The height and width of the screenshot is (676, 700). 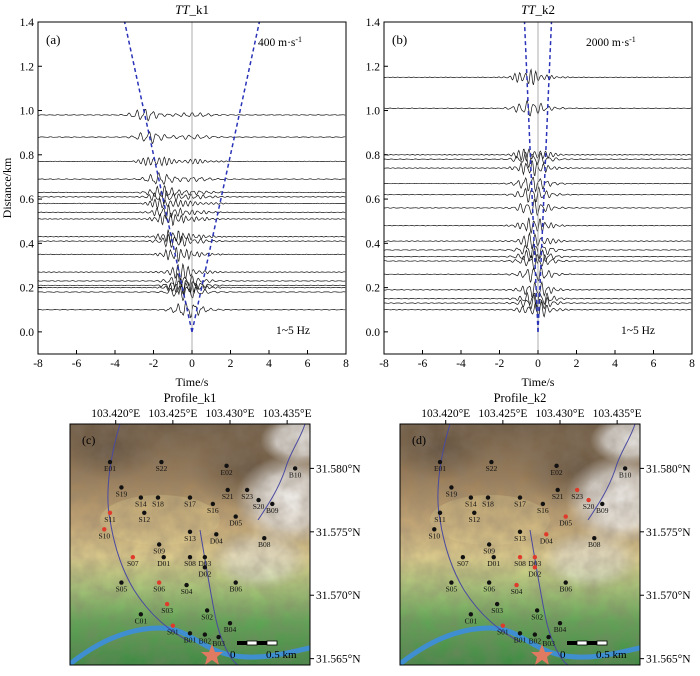 What do you see at coordinates (520, 563) in the screenshot?
I see `station-label: S08` at bounding box center [520, 563].